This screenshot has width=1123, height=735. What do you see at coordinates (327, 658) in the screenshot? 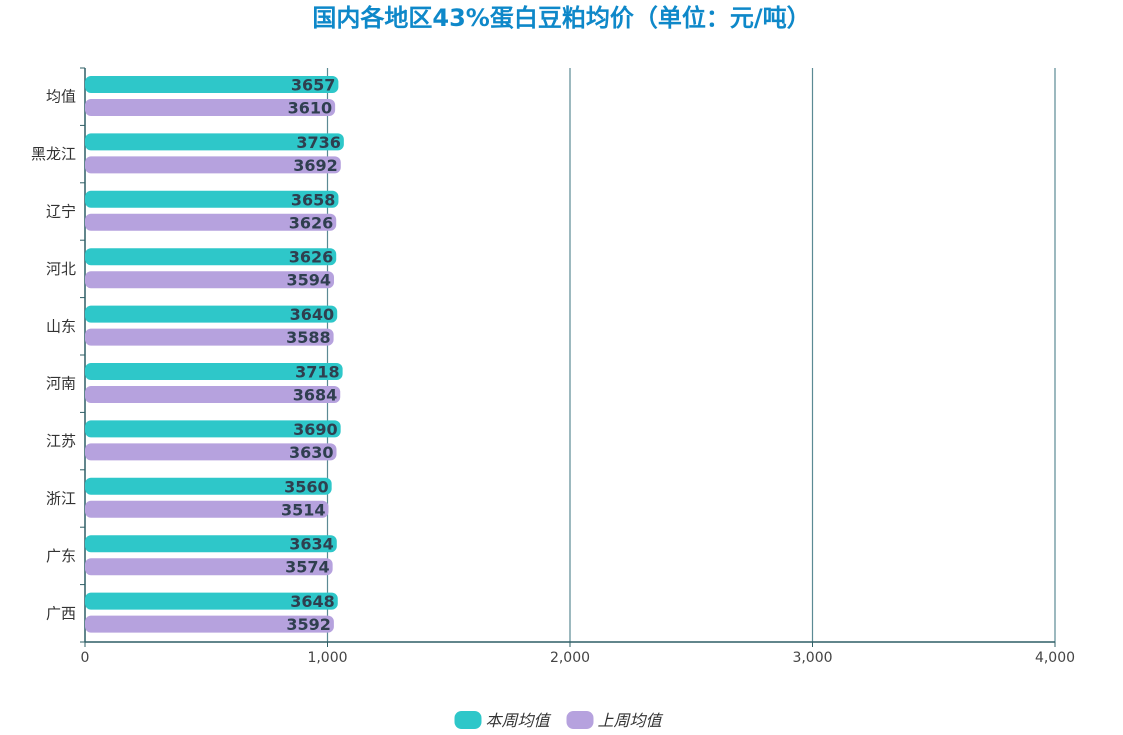
I see `x-tick-label: 1,000` at bounding box center [327, 658].